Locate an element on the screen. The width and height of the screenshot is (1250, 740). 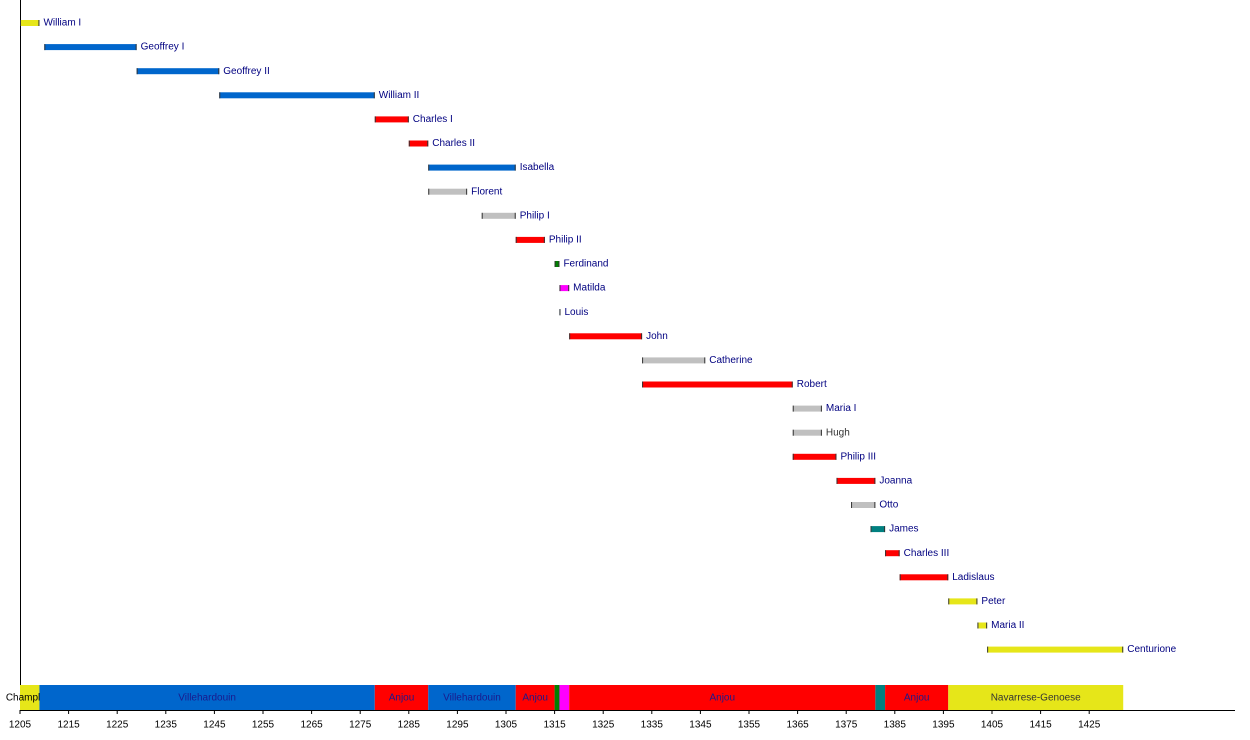
ruler-label: Florent is located at coordinates (486, 191).